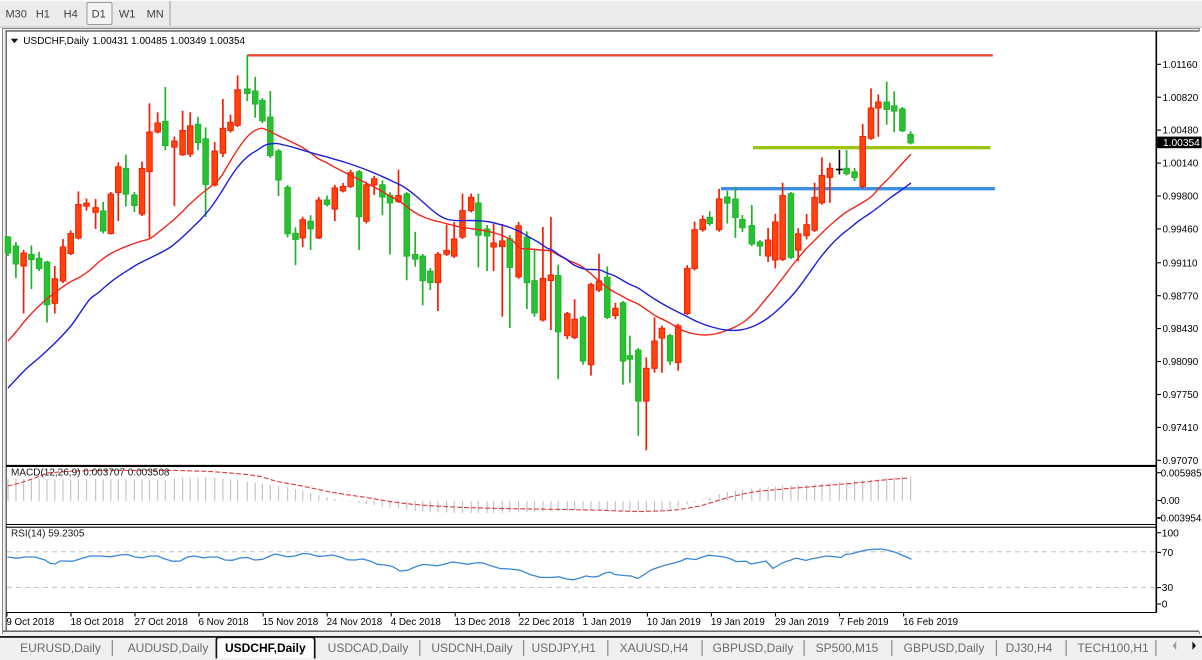  I want to click on svg-text: 1.00480, so click(1181, 131).